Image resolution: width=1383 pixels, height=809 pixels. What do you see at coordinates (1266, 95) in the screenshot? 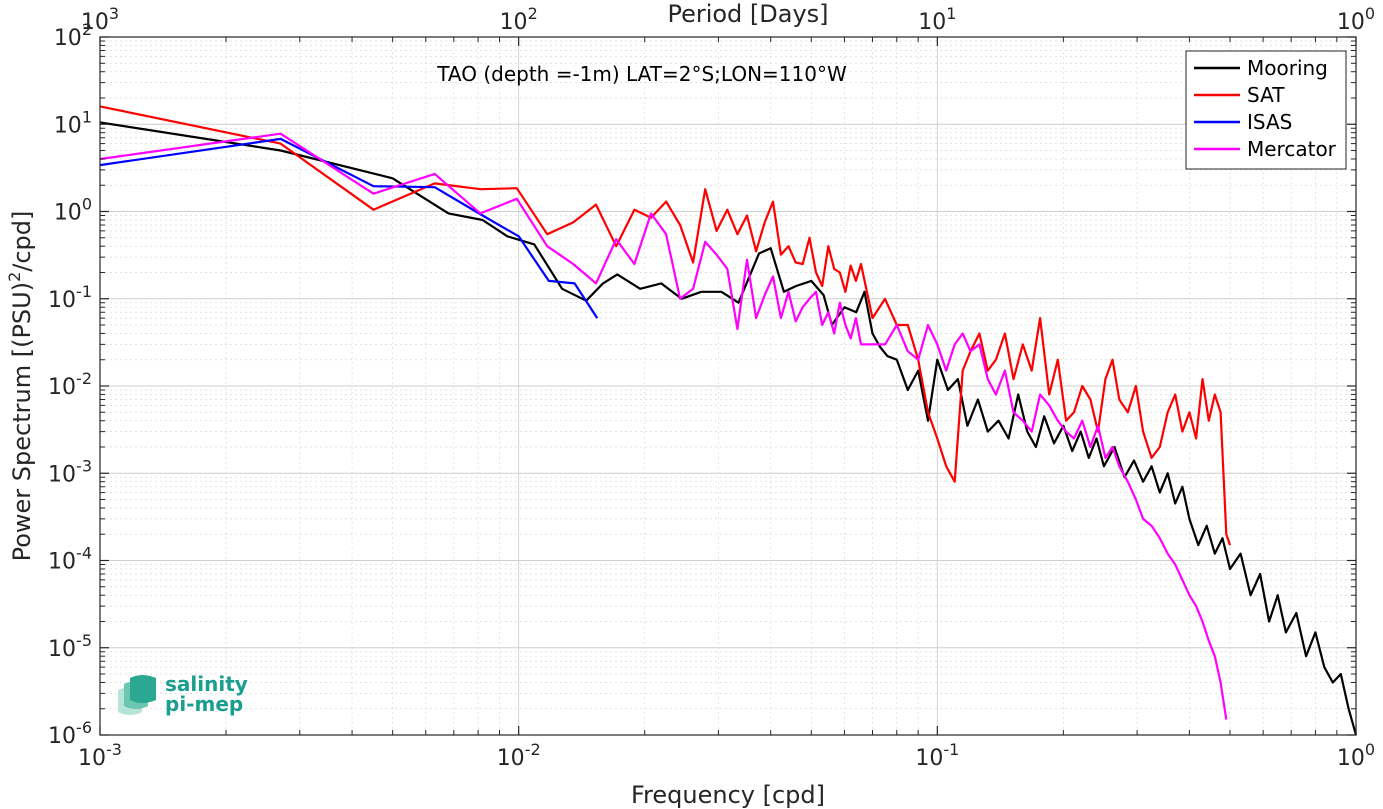
I see `legend-label-sat: SAT` at bounding box center [1266, 95].